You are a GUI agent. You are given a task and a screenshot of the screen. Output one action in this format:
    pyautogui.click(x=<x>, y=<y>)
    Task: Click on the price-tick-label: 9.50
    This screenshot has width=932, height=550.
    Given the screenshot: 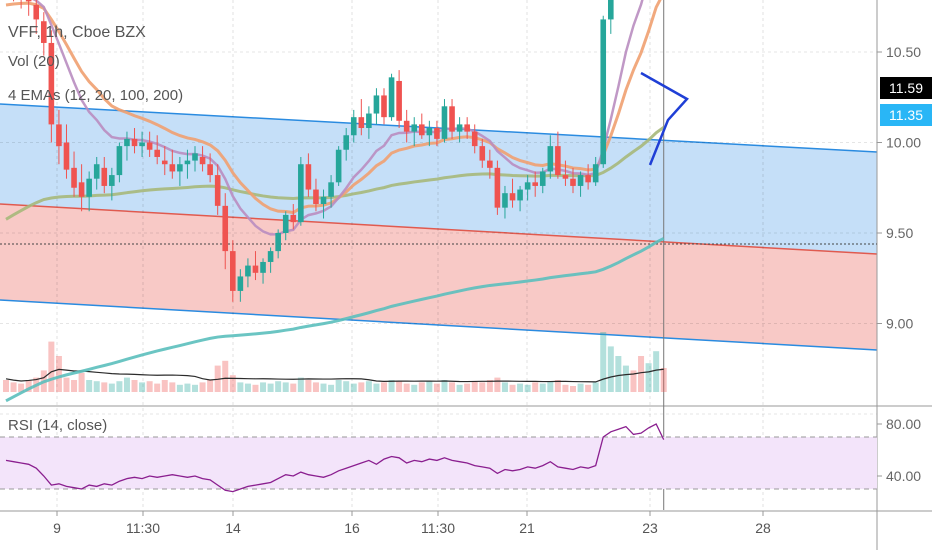 What is the action you would take?
    pyautogui.click(x=899, y=233)
    